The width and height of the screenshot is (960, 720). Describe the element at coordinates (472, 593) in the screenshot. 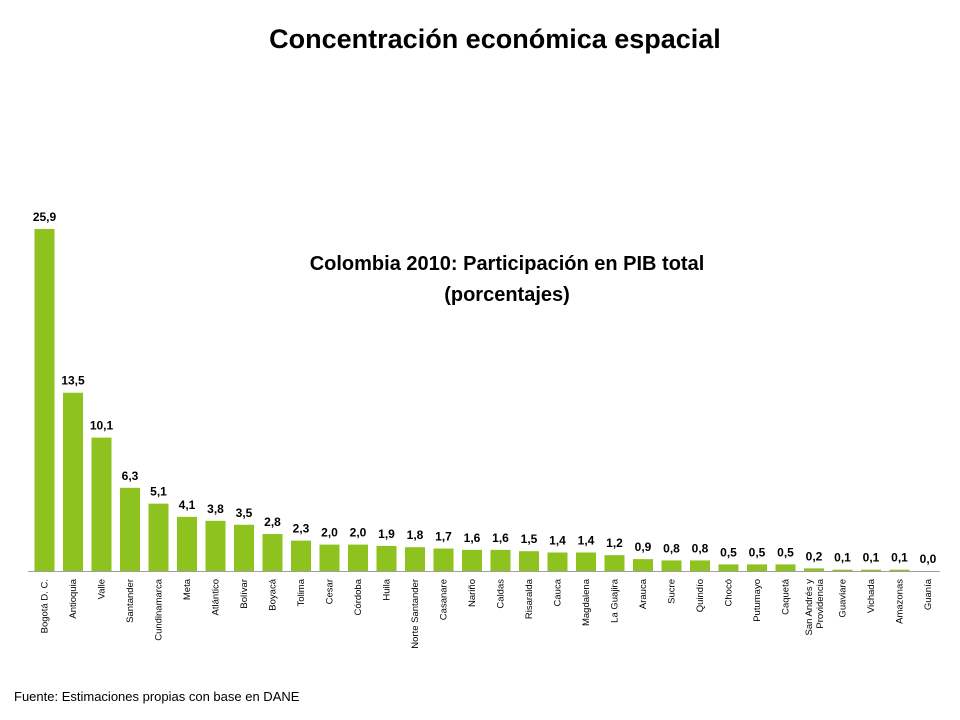

I see `category-label: Nariño` at that location.